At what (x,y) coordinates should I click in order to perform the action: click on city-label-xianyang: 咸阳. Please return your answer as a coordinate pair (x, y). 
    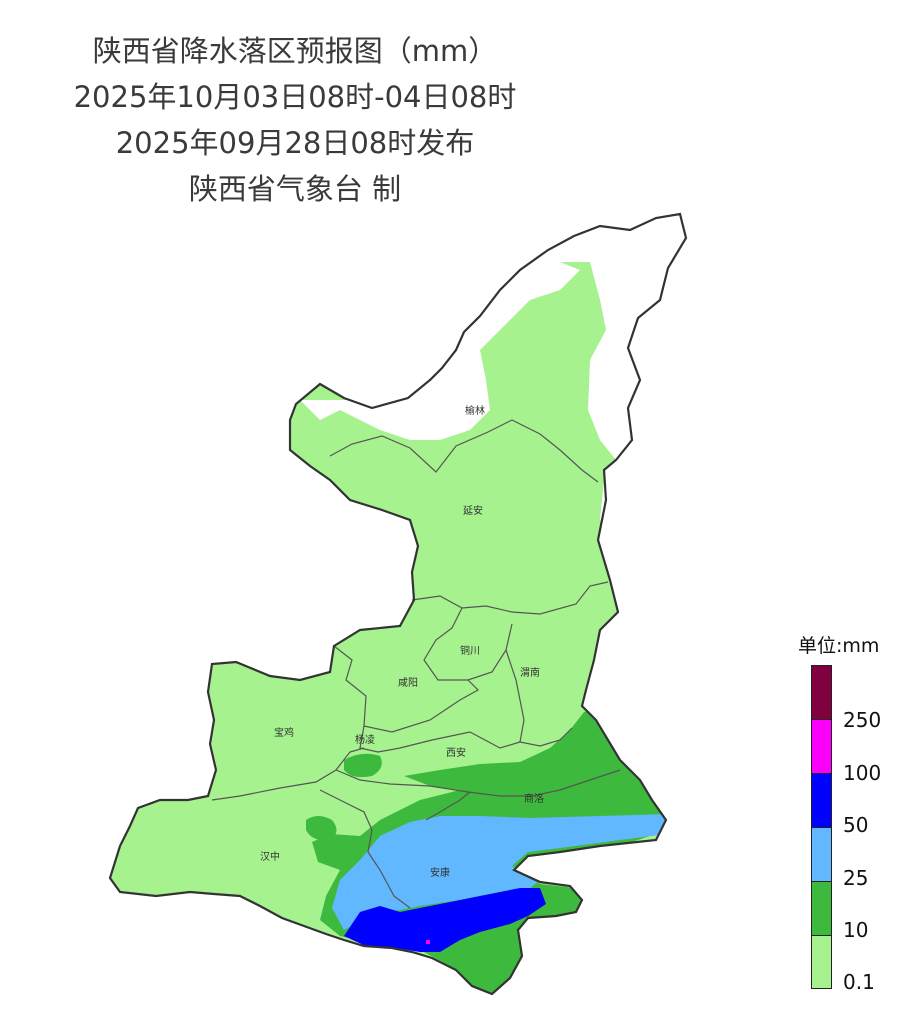
    Looking at the image, I should click on (408, 683).